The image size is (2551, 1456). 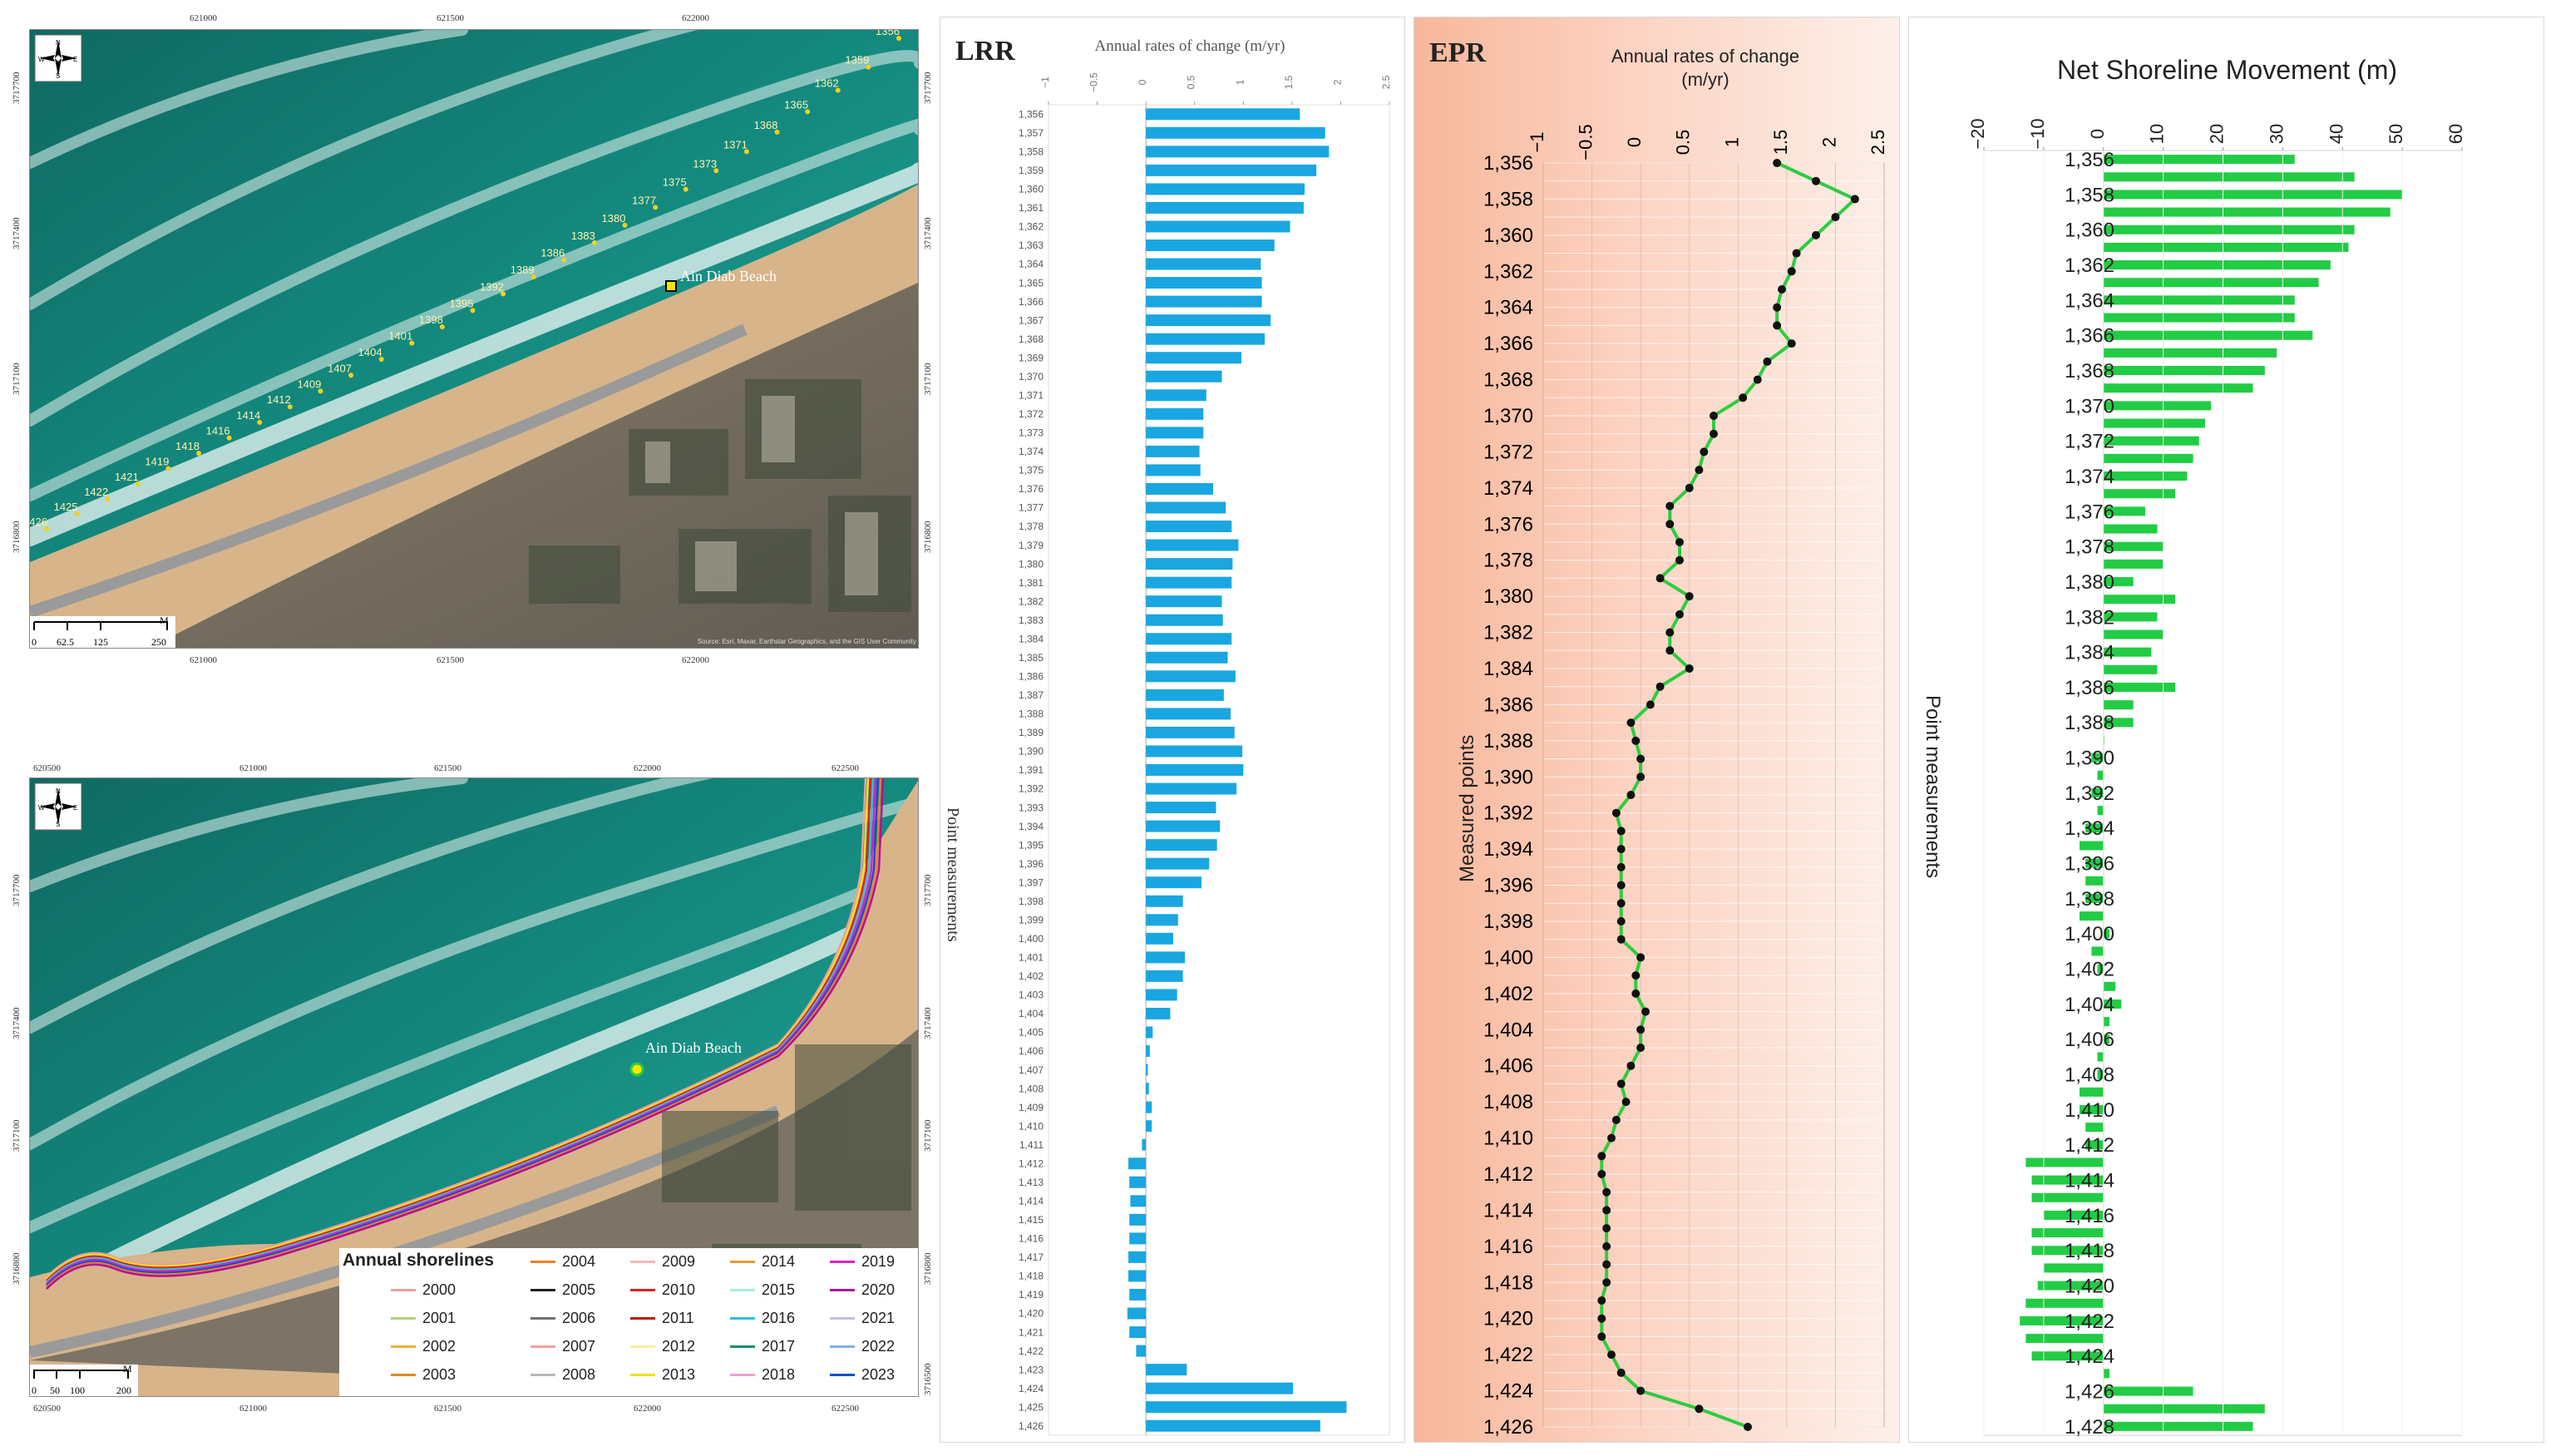 What do you see at coordinates (17, 379) in the screenshot?
I see `top-map-ytick-left: 3717100` at bounding box center [17, 379].